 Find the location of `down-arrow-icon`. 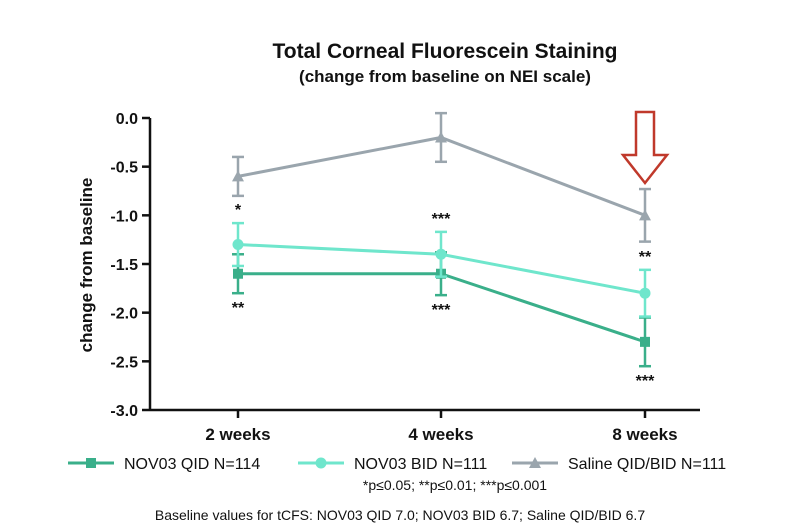

down-arrow-icon is located at coordinates (645, 148).